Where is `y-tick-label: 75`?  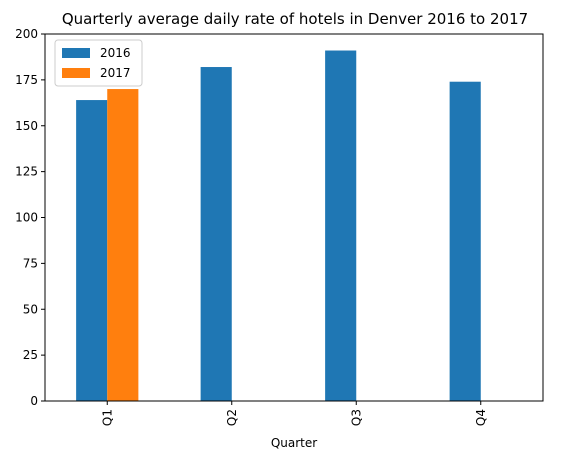 y-tick-label: 75 is located at coordinates (30, 263).